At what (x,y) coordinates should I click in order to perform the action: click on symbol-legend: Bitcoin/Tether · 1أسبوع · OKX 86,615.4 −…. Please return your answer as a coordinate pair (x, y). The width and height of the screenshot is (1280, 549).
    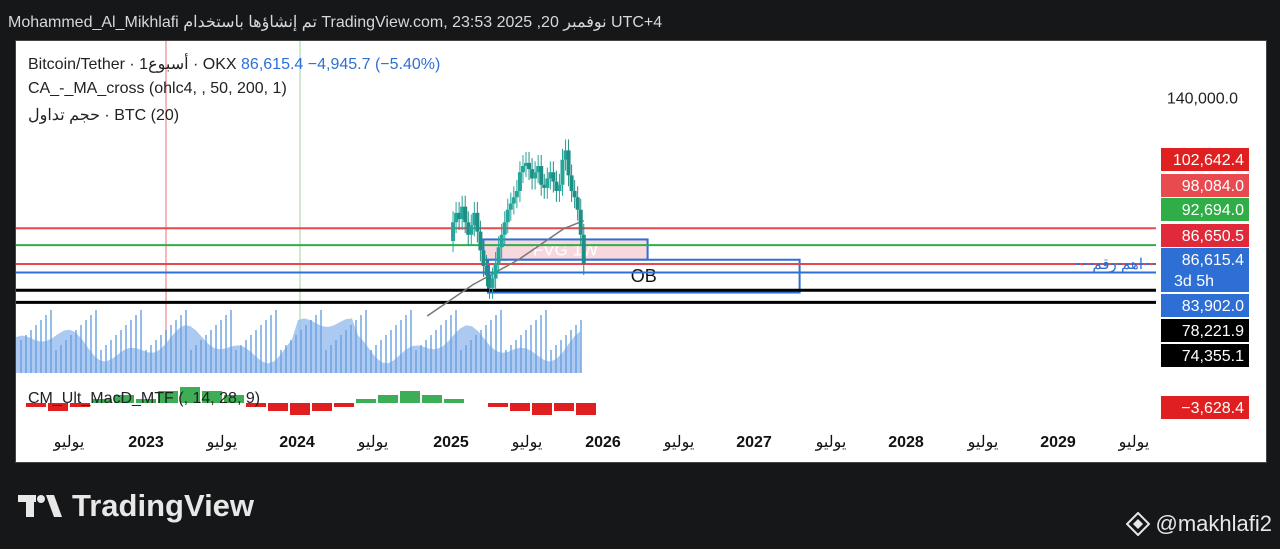
    Looking at the image, I should click on (234, 64).